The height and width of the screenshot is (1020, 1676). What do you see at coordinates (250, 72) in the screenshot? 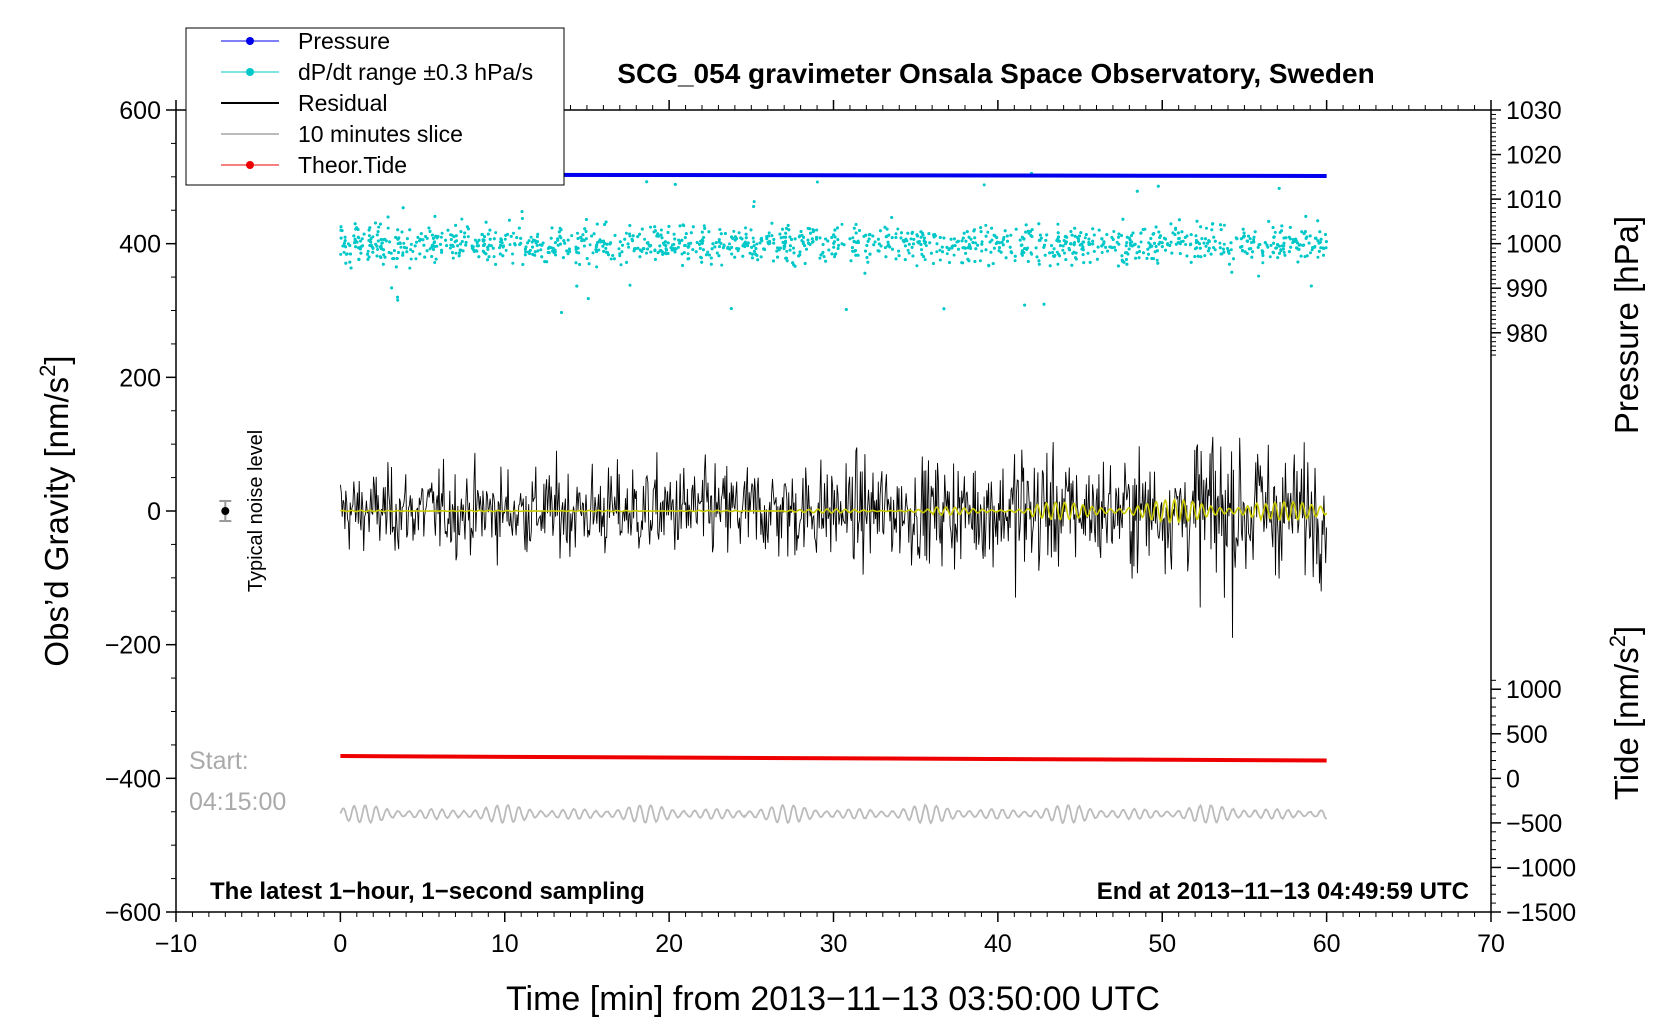
I see `legend-swatch-dot` at bounding box center [250, 72].